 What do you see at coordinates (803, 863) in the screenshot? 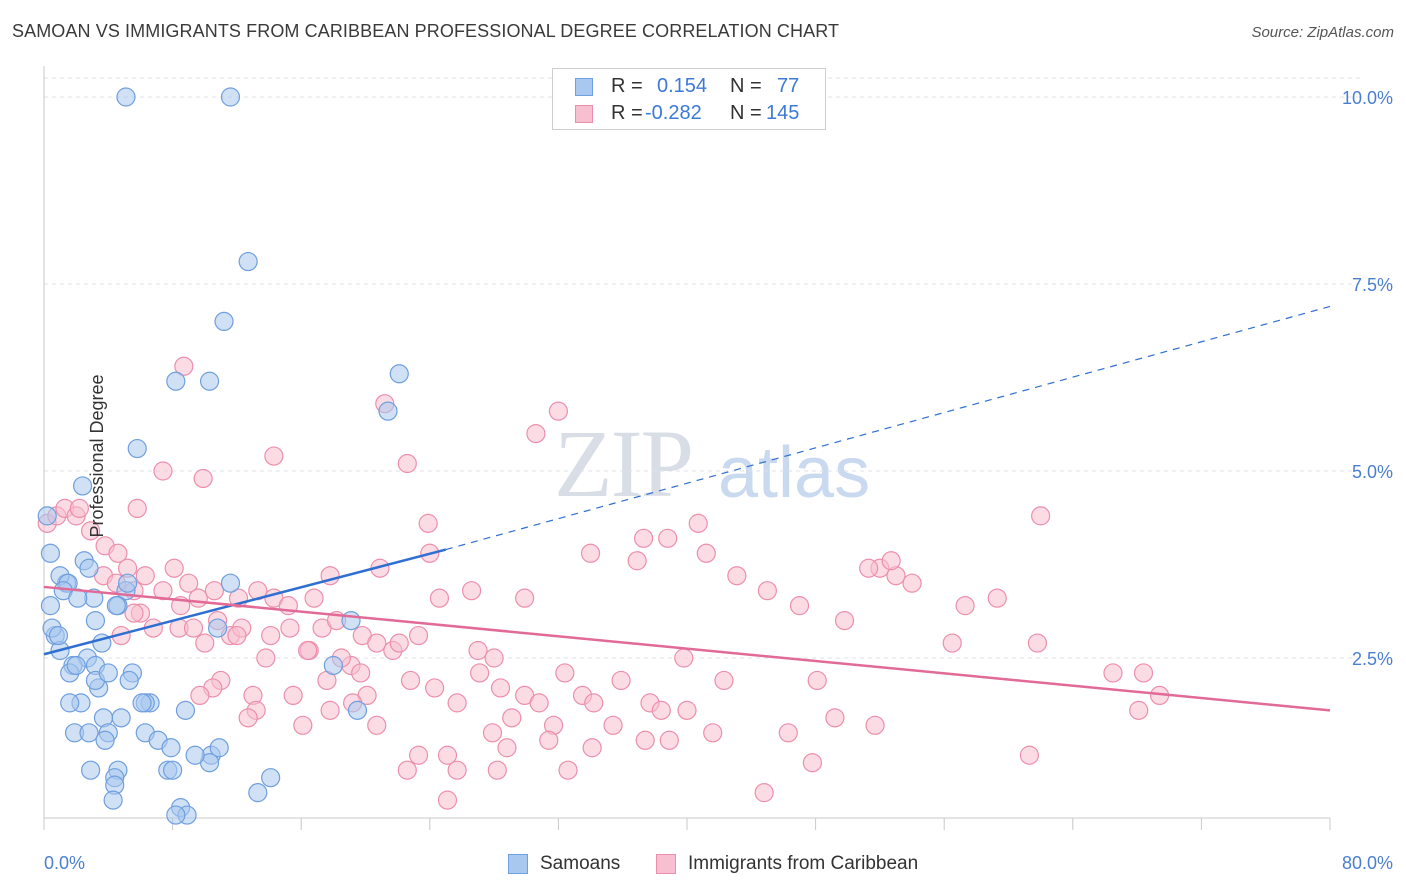
I see `bottom-legend-label: Immigrants from Caribbean` at bounding box center [803, 863].